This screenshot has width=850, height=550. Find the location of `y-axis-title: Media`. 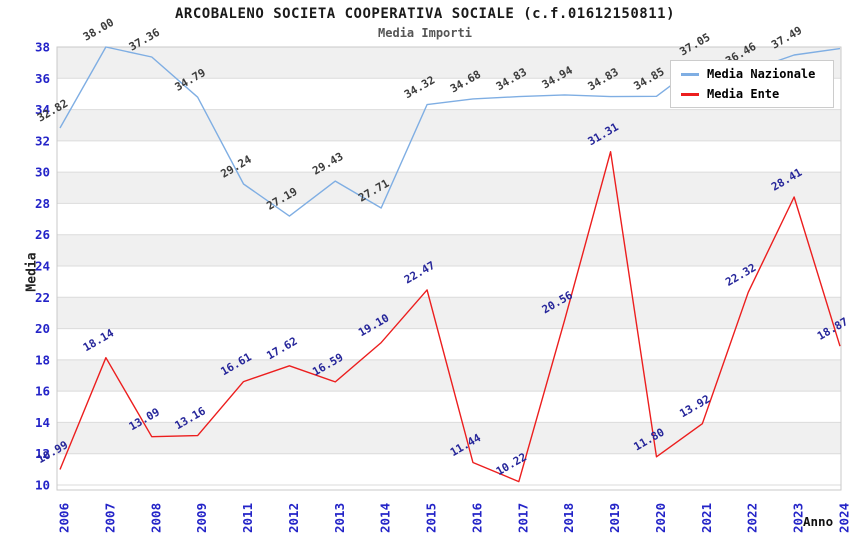

y-axis-title: Media is located at coordinates (32, 272).